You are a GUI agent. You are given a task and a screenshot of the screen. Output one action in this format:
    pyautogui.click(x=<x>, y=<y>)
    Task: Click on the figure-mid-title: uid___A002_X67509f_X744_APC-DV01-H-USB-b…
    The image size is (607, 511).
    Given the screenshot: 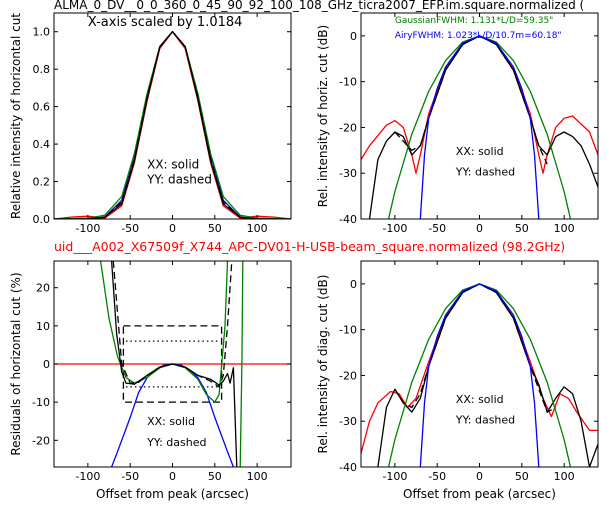 What is the action you would take?
    pyautogui.click(x=309, y=246)
    